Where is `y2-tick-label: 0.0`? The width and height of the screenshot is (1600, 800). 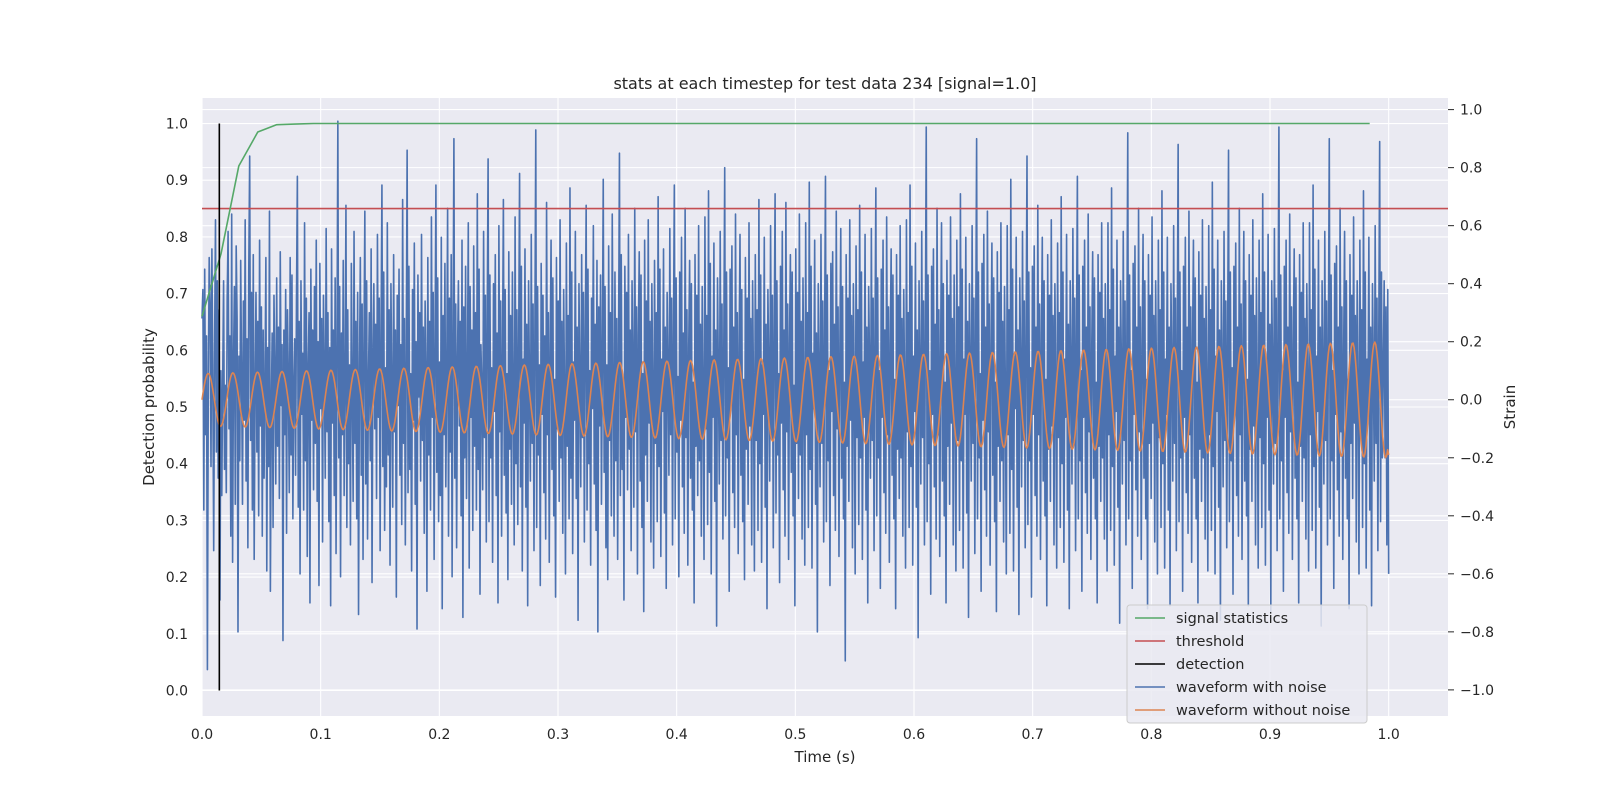 y2-tick-label: 0.0 is located at coordinates (1471, 401).